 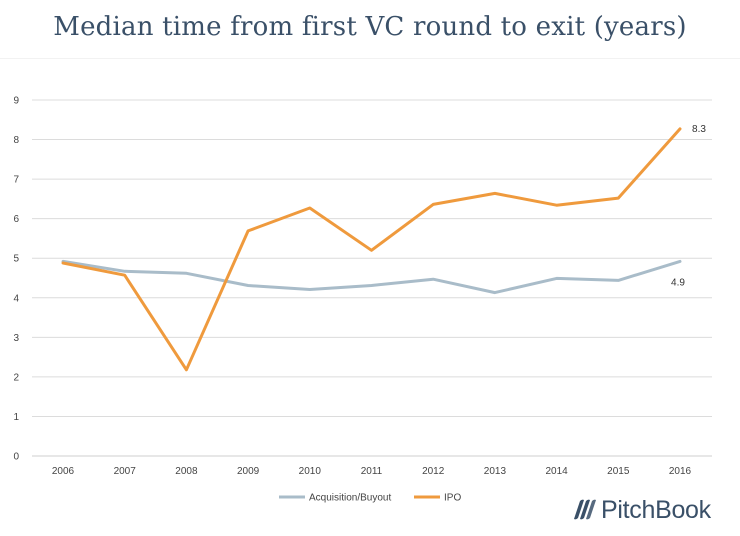 I want to click on end-label-ipo: 8.3, so click(x=699, y=129).